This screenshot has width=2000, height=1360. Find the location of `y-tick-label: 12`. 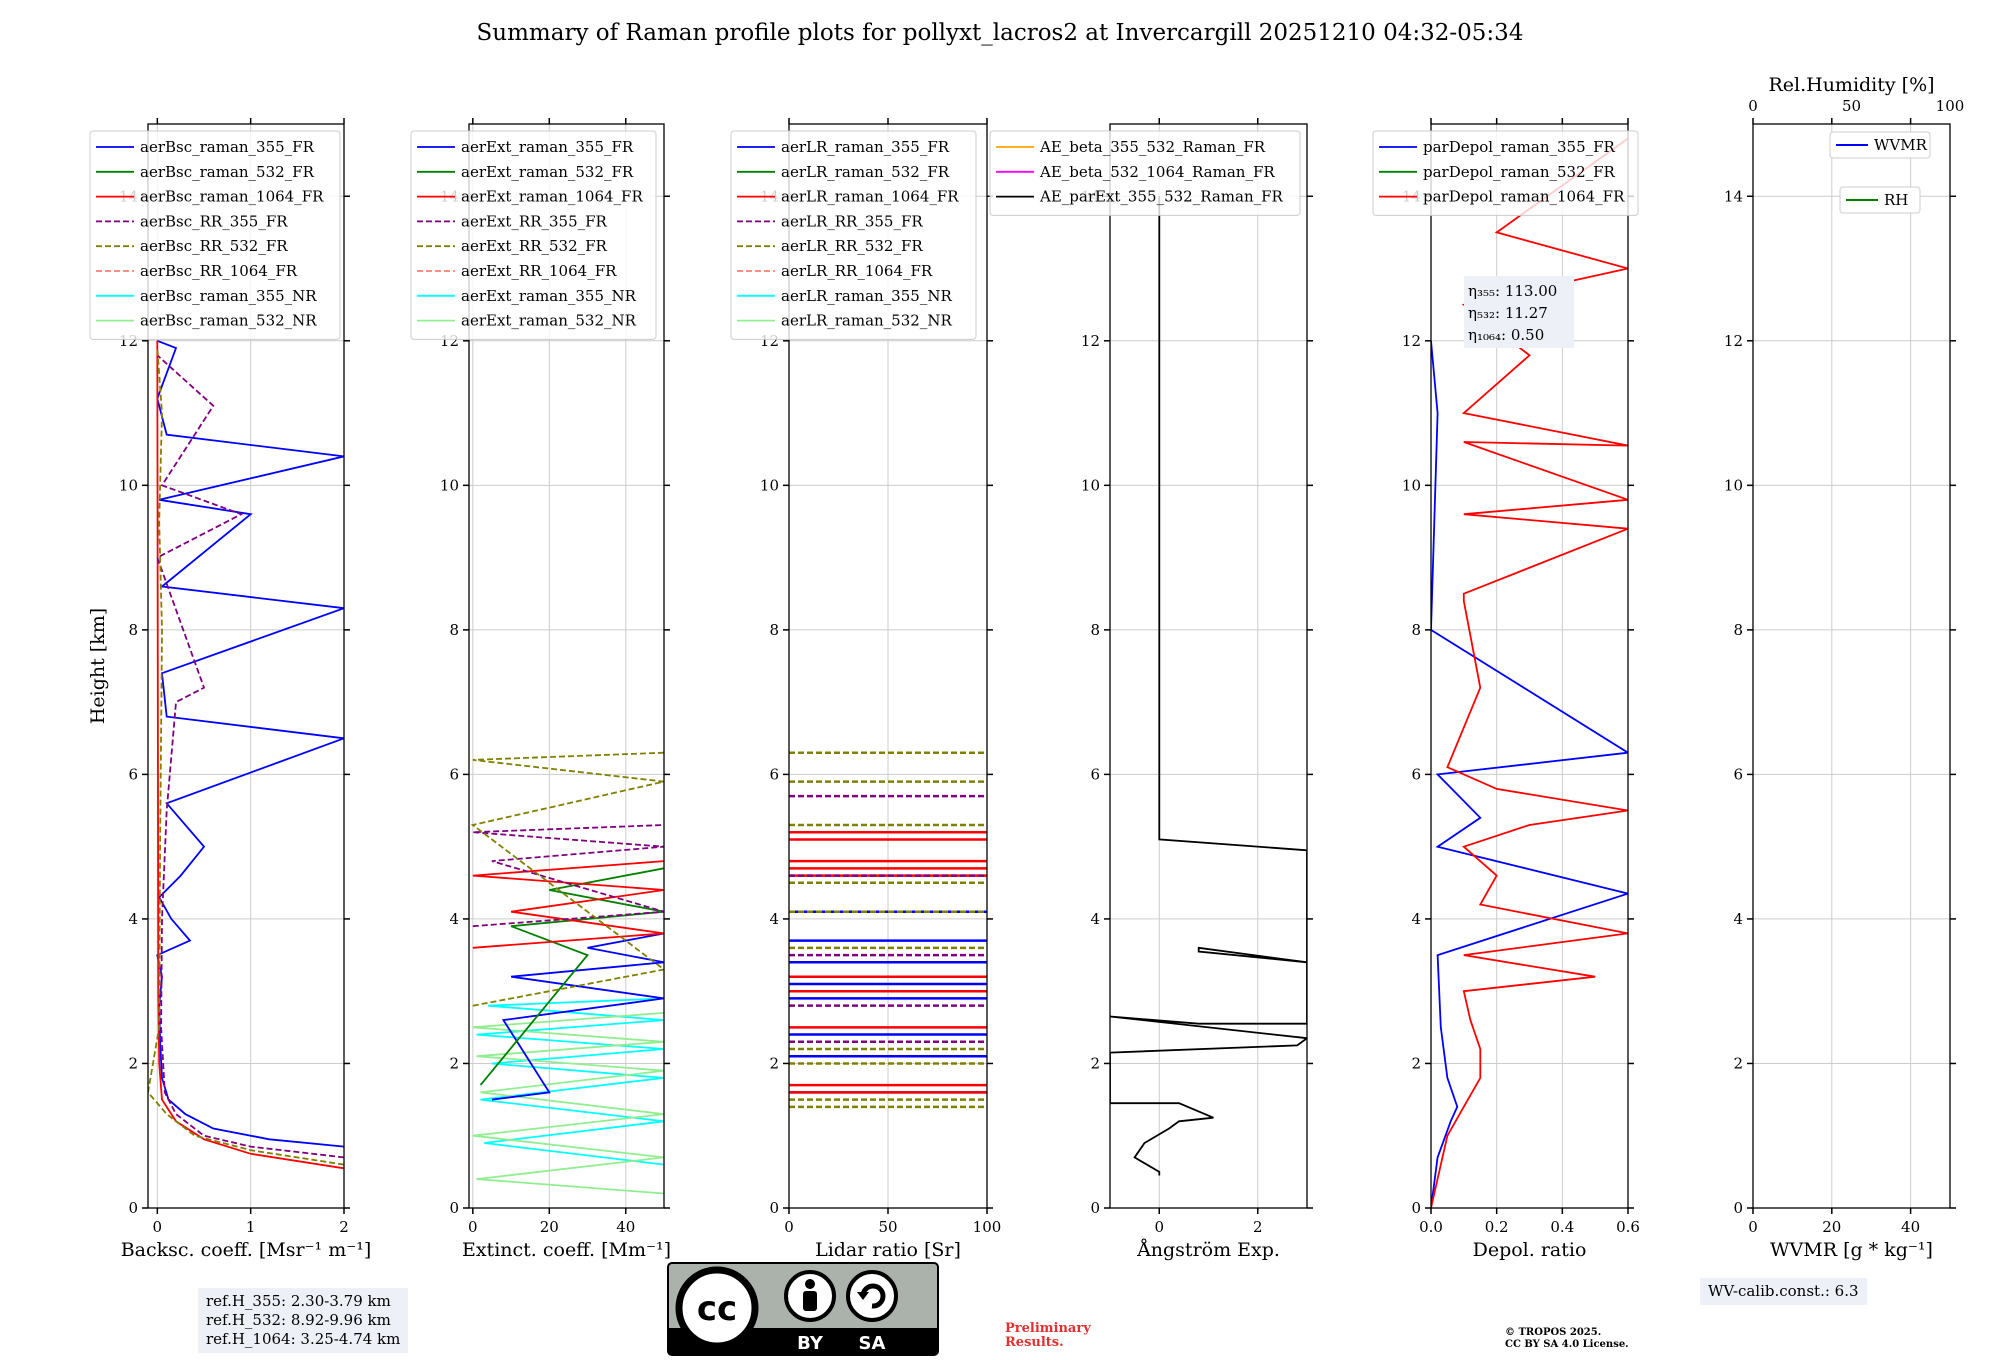

y-tick-label: 12 is located at coordinates (1411, 341).